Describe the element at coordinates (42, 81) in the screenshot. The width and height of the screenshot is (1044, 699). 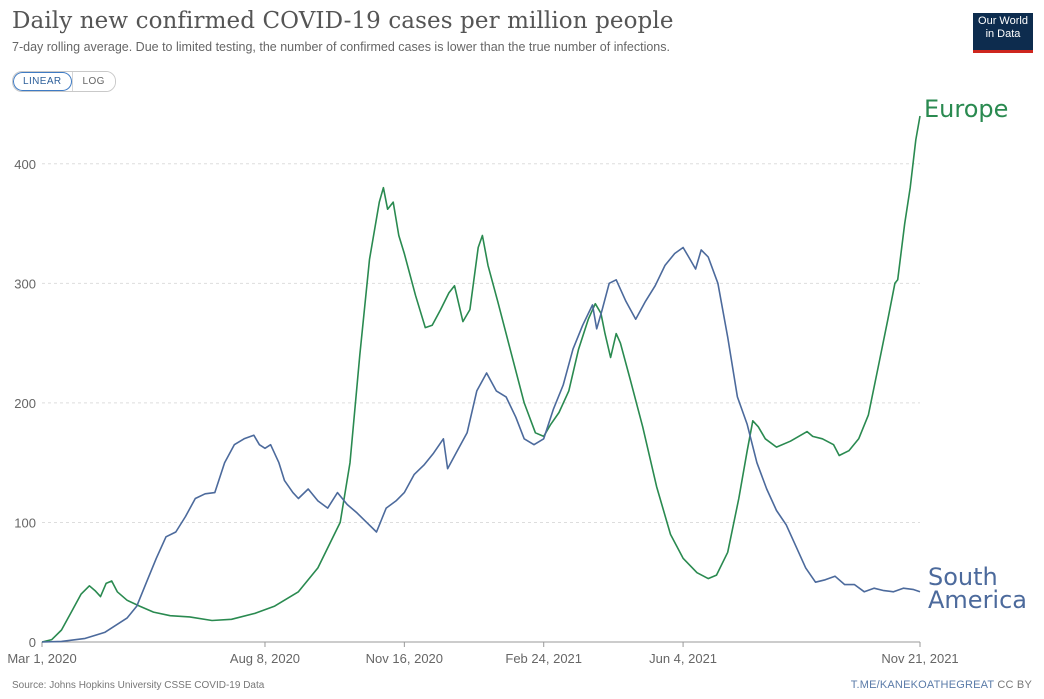
I see `linear-scale-button: LINEAR` at that location.